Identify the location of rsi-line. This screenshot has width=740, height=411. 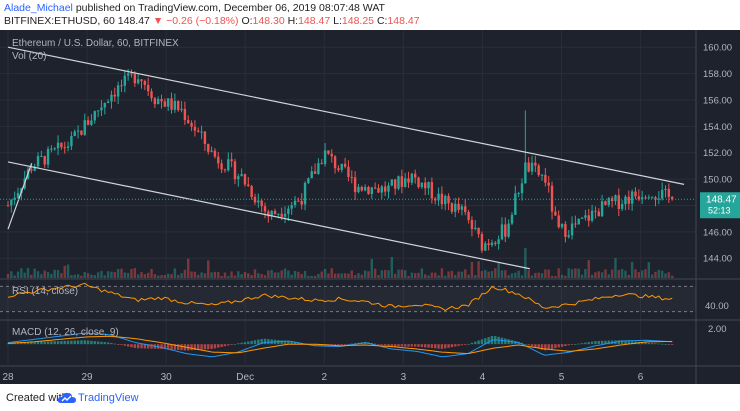
(340, 297).